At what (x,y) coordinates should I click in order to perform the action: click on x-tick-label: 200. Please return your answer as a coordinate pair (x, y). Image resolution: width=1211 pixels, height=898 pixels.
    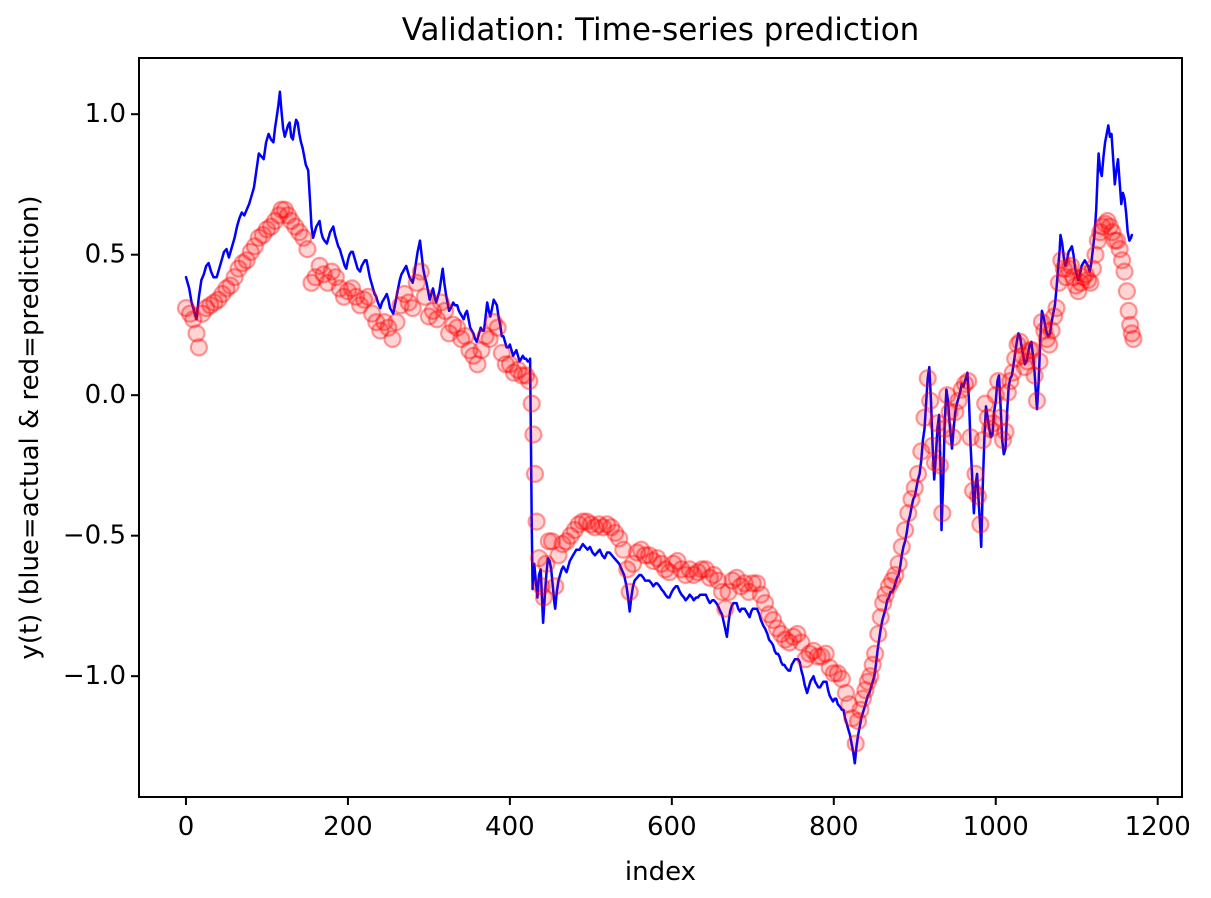
    Looking at the image, I should click on (348, 827).